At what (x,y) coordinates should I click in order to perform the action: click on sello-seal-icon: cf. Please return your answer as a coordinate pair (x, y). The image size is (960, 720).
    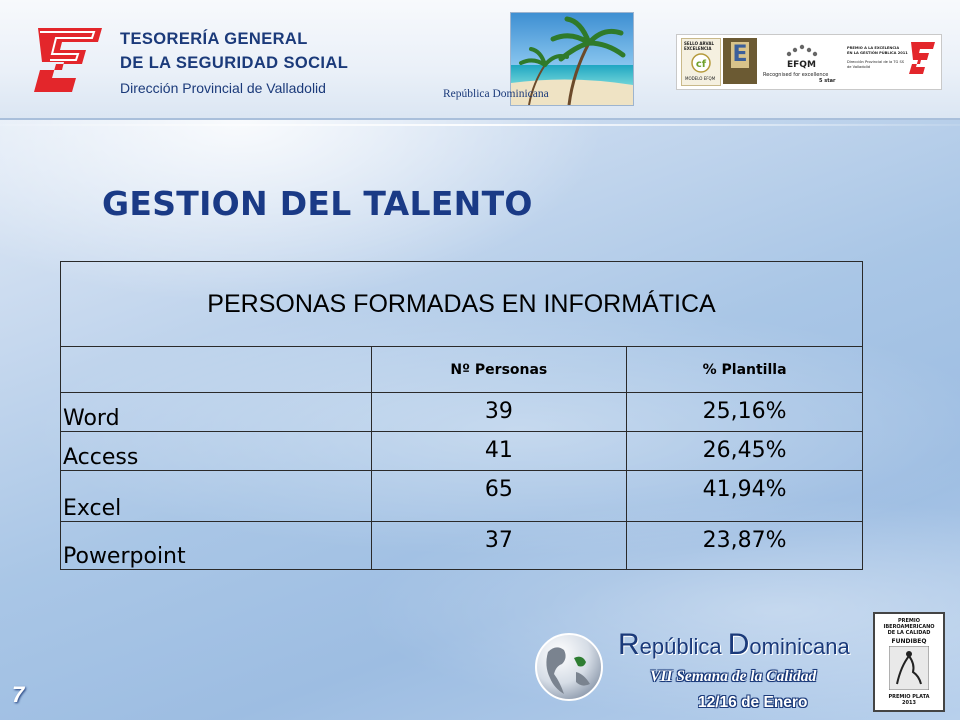
    Looking at the image, I should click on (701, 63).